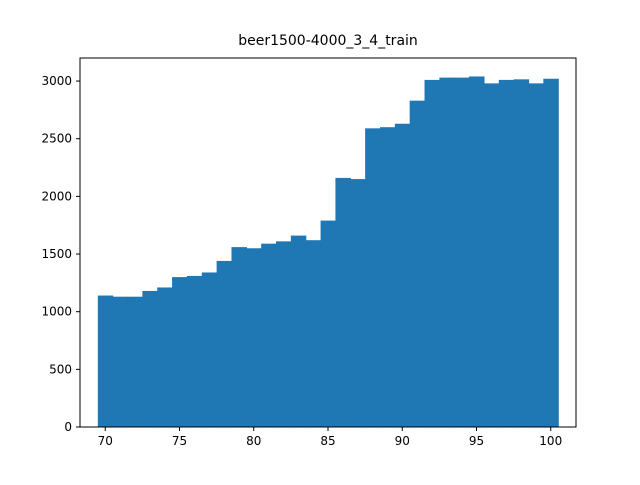  What do you see at coordinates (60, 369) in the screenshot?
I see `y-tick-label: 500` at bounding box center [60, 369].